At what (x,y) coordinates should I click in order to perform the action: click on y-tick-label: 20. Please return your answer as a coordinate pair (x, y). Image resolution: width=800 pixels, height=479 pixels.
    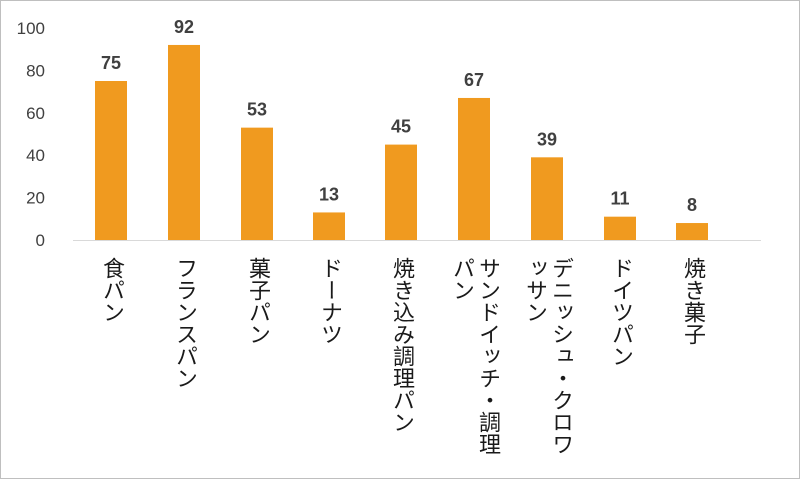
    Looking at the image, I should click on (35, 198).